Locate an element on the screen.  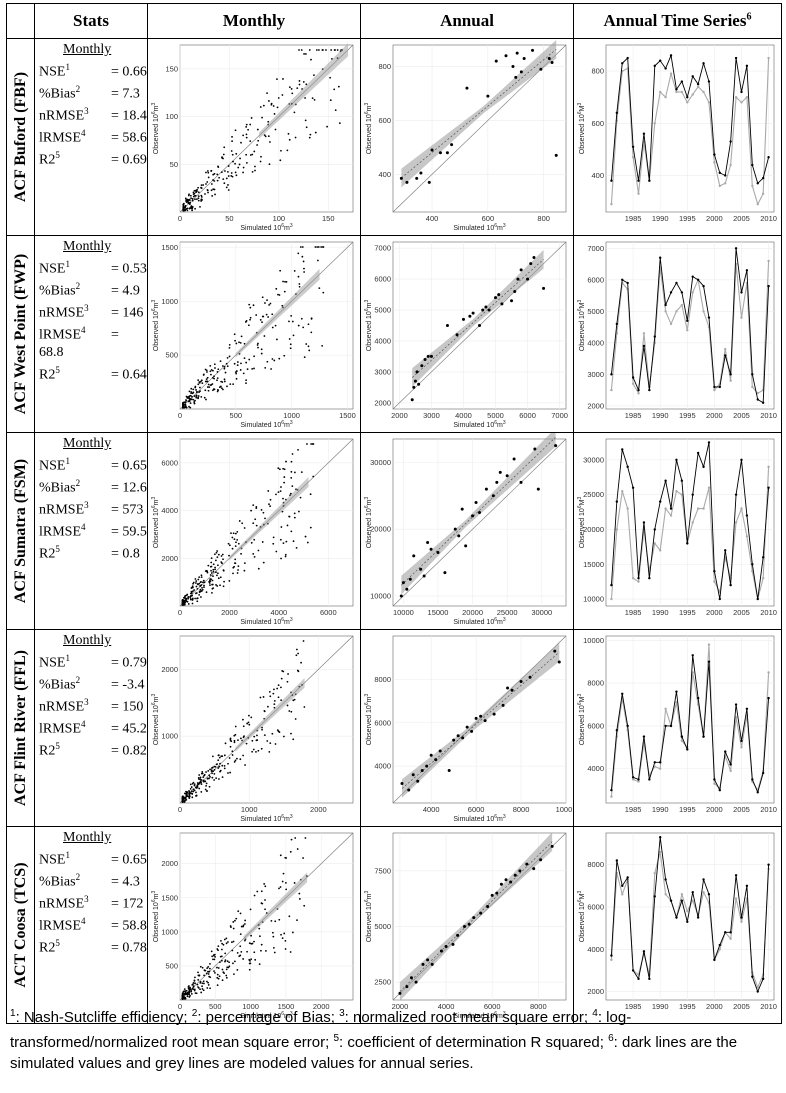
stat-name: R25 is located at coordinates (49, 947).